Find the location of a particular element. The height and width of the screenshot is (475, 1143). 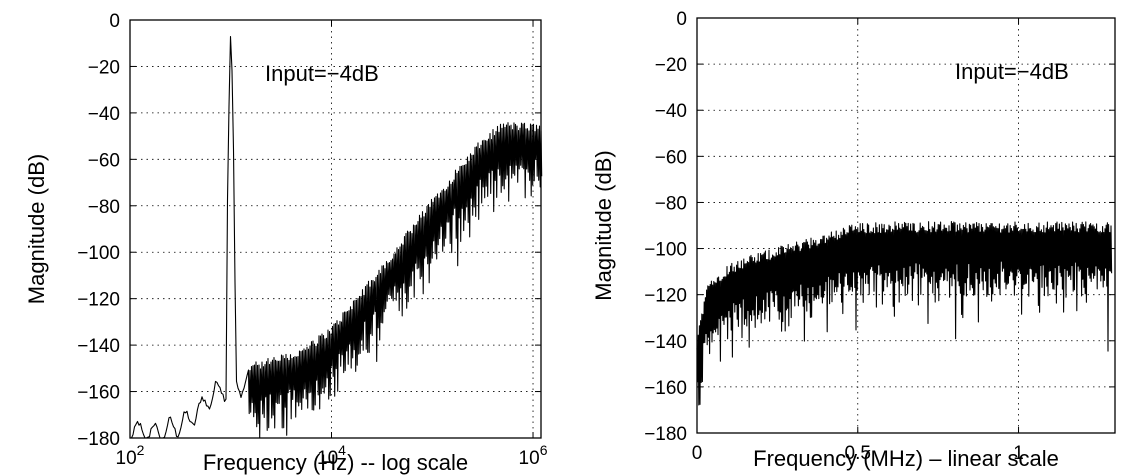

x-axis-title: Frequency (Hz) -- log scale is located at coordinates (335, 462).